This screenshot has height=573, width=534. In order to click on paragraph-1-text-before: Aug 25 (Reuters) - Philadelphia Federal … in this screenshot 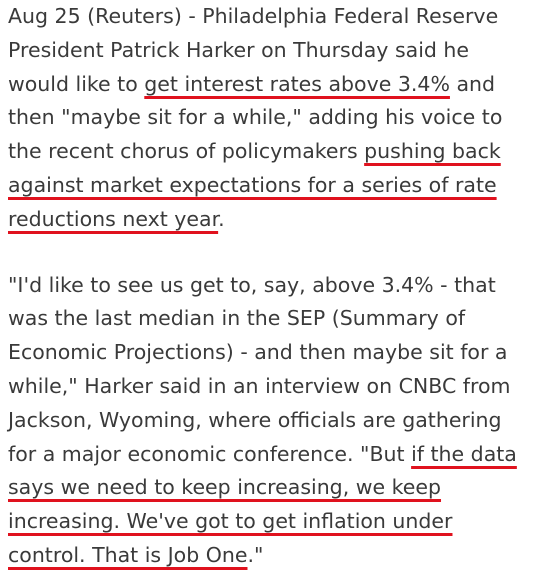, I will do `click(253, 50)`.